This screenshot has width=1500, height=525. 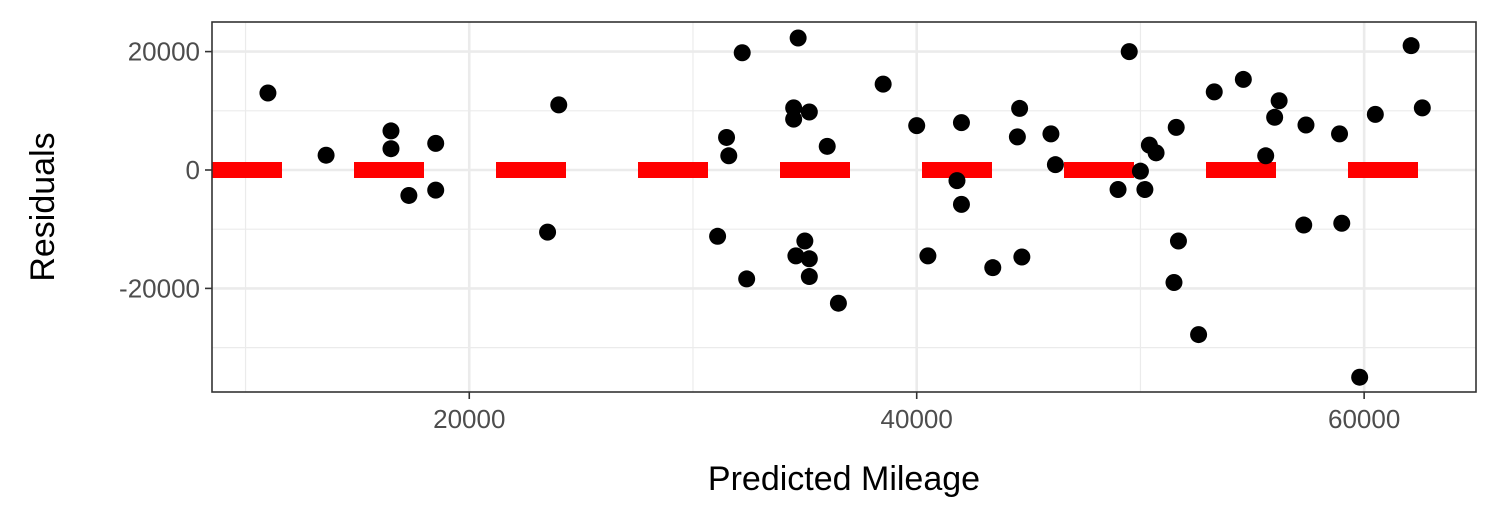 What do you see at coordinates (193, 170) in the screenshot?
I see `y-tick-label: 0` at bounding box center [193, 170].